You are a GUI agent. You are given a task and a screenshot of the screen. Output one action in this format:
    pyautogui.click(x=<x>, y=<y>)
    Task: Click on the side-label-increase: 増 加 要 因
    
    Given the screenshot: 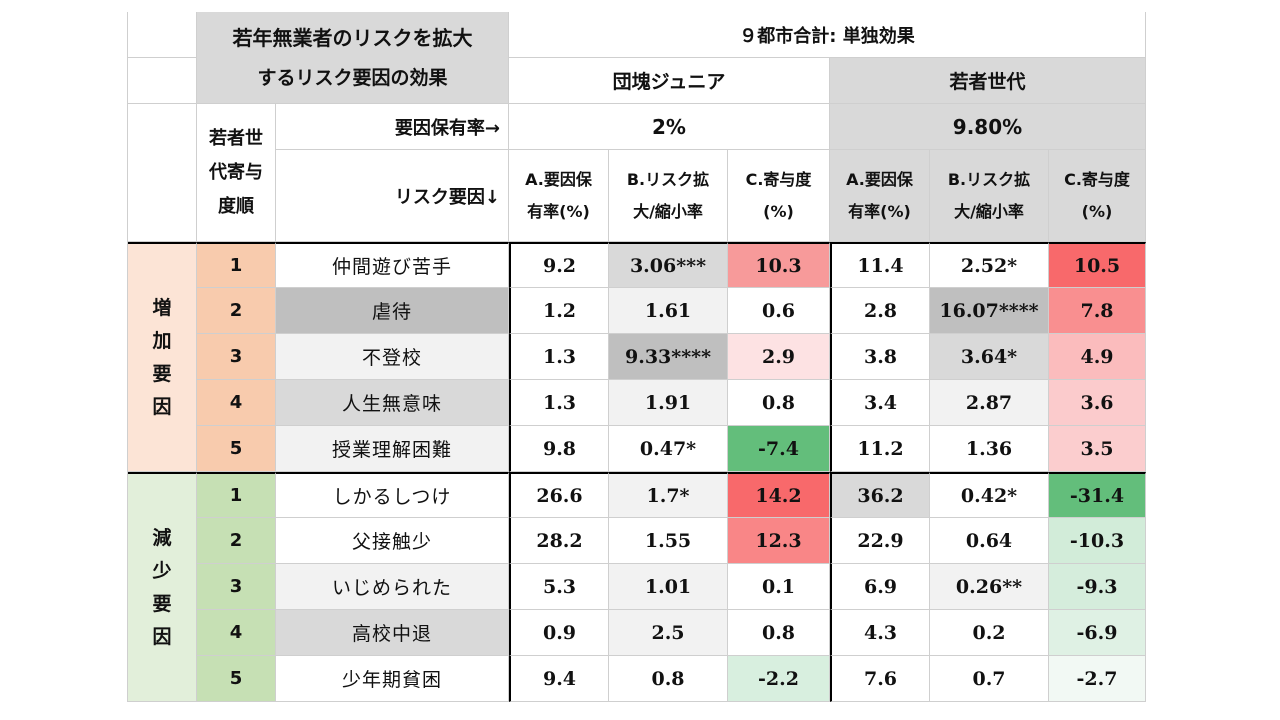 What is the action you would take?
    pyautogui.click(x=162, y=357)
    